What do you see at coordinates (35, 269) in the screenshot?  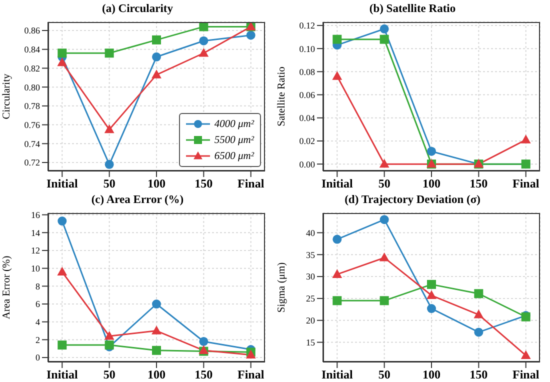 I see `y-tick-label: 10` at bounding box center [35, 269].